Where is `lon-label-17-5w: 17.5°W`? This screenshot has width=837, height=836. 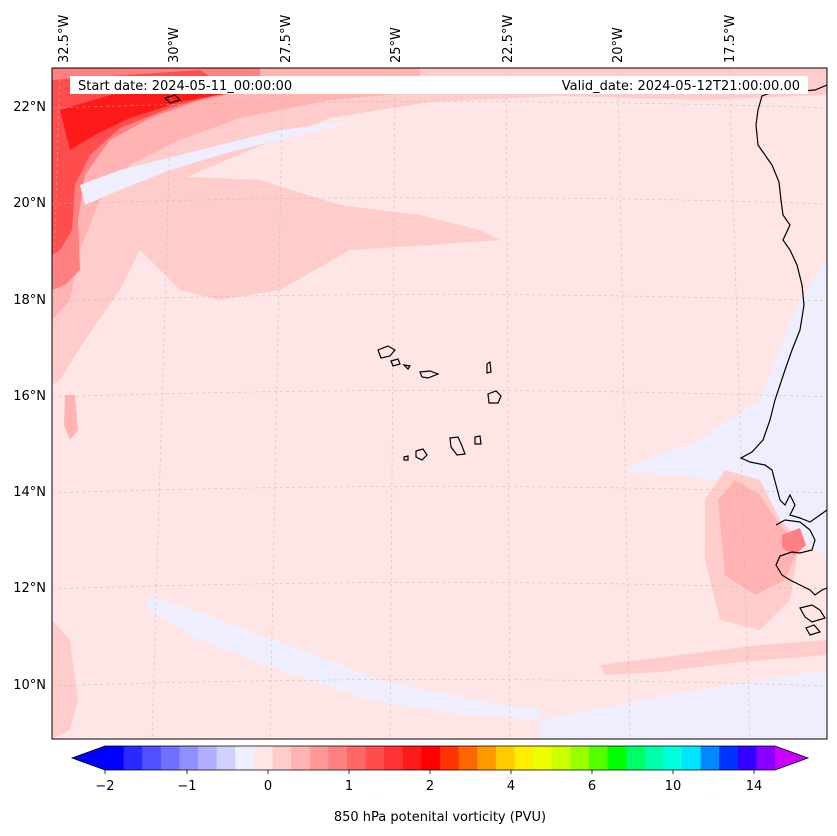 lon-label-17-5w: 17.5°W is located at coordinates (730, 39).